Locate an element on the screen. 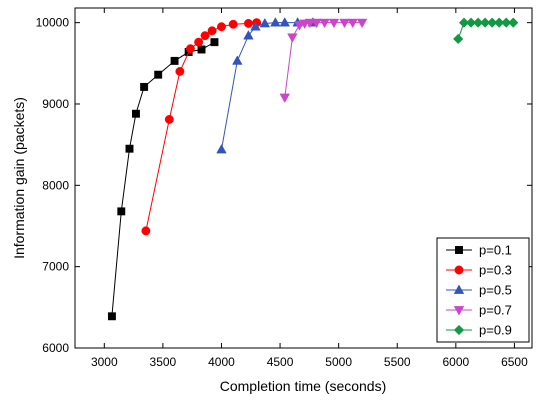  x-tick-label: 6000 is located at coordinates (455, 362).